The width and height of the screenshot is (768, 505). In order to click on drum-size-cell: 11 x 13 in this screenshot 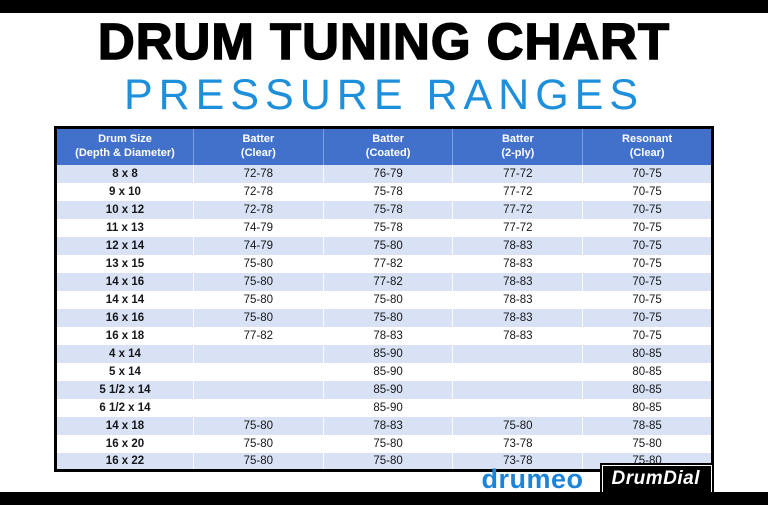, I will do `click(124, 227)`.